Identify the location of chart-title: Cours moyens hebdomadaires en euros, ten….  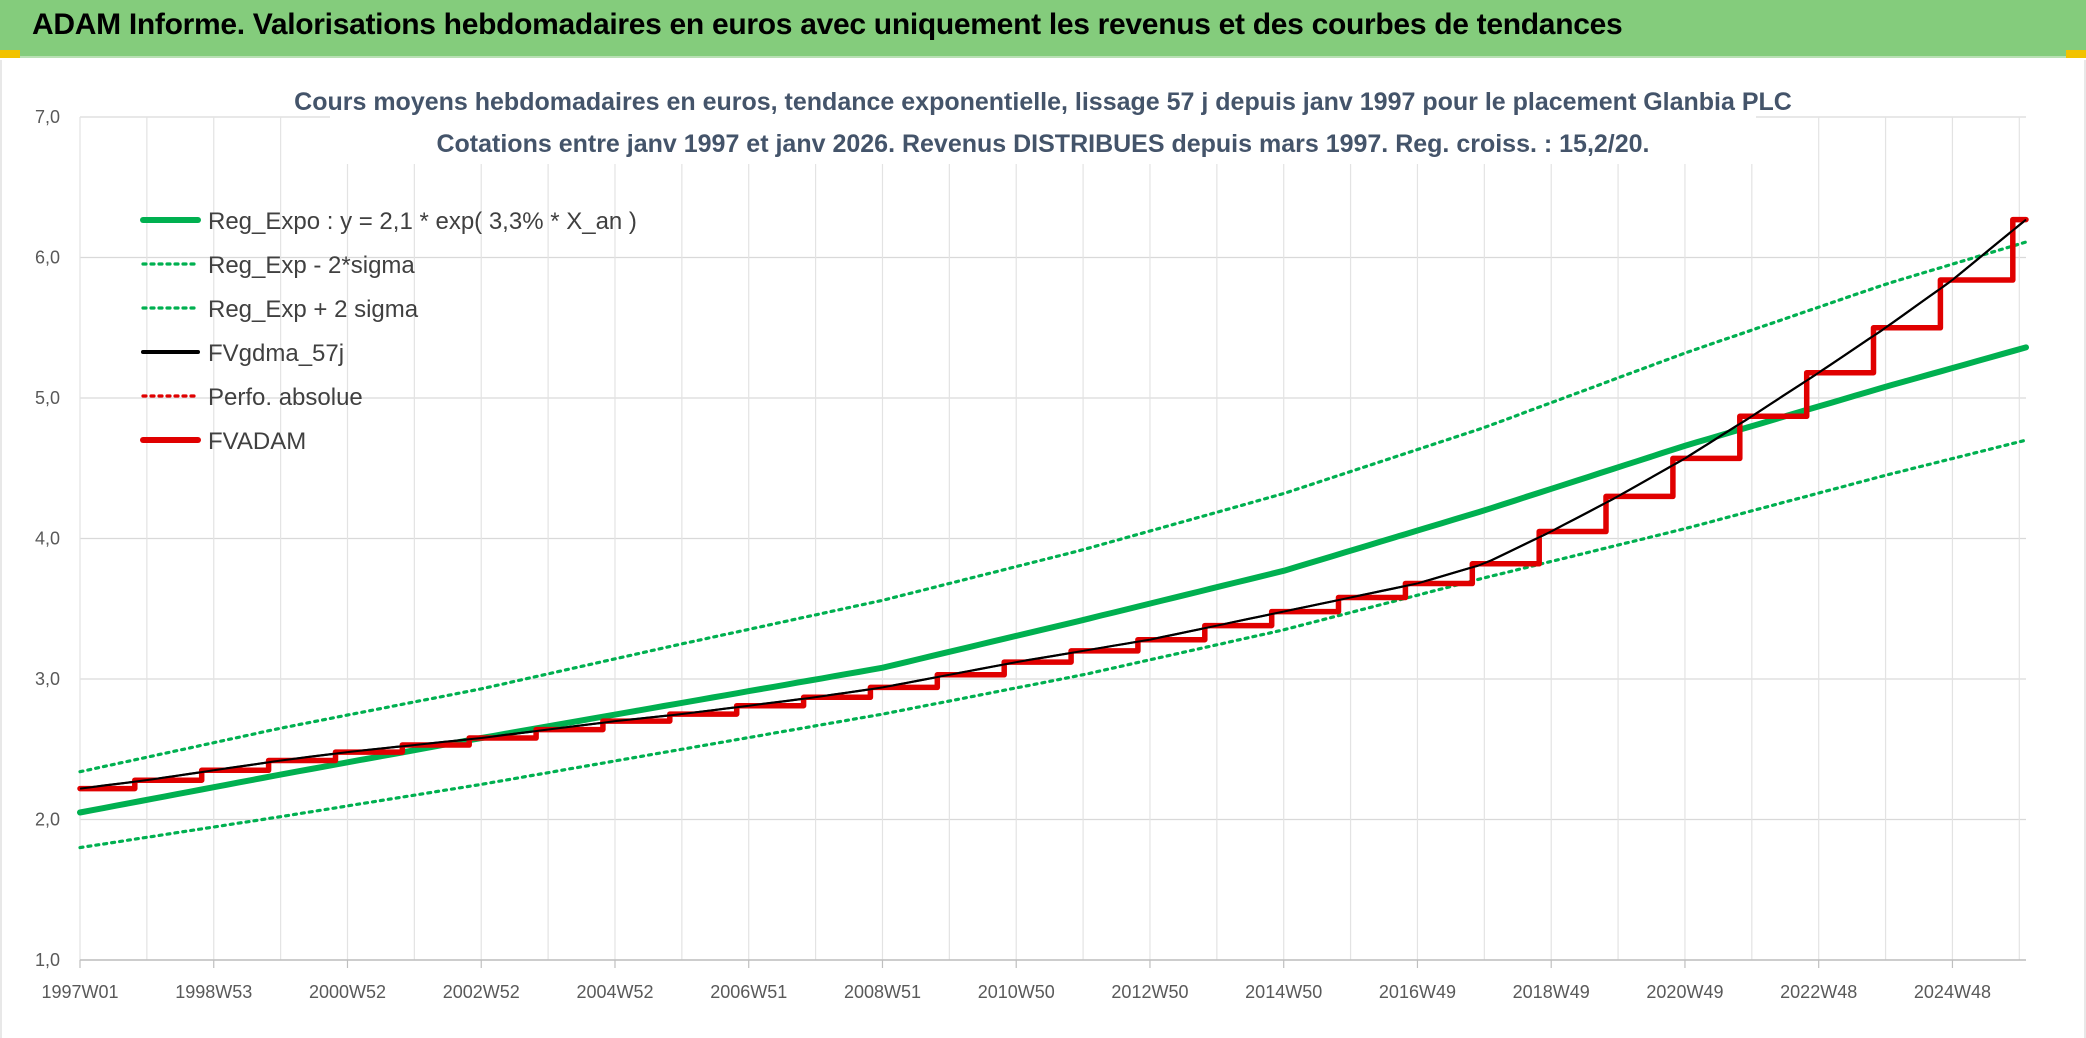
(1043, 102).